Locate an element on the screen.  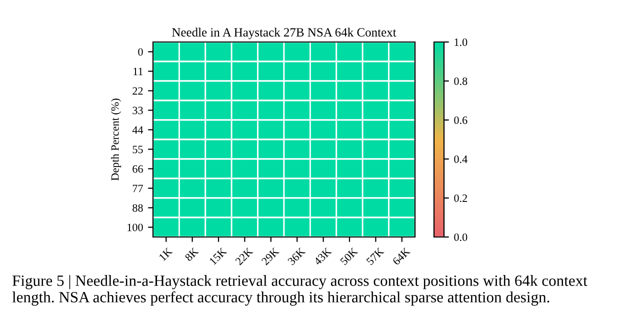
x-tick-label: 15K is located at coordinates (218, 256).